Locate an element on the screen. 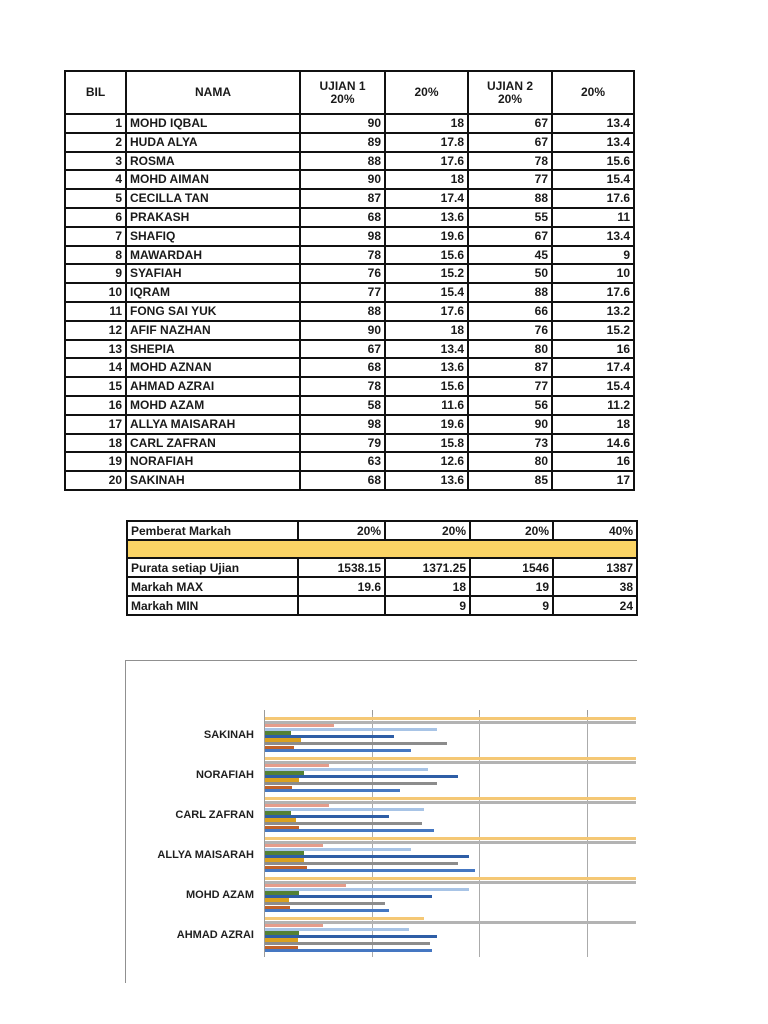  table-row: 20 SAKINAH 68 13.6 85 17 is located at coordinates (349, 480).